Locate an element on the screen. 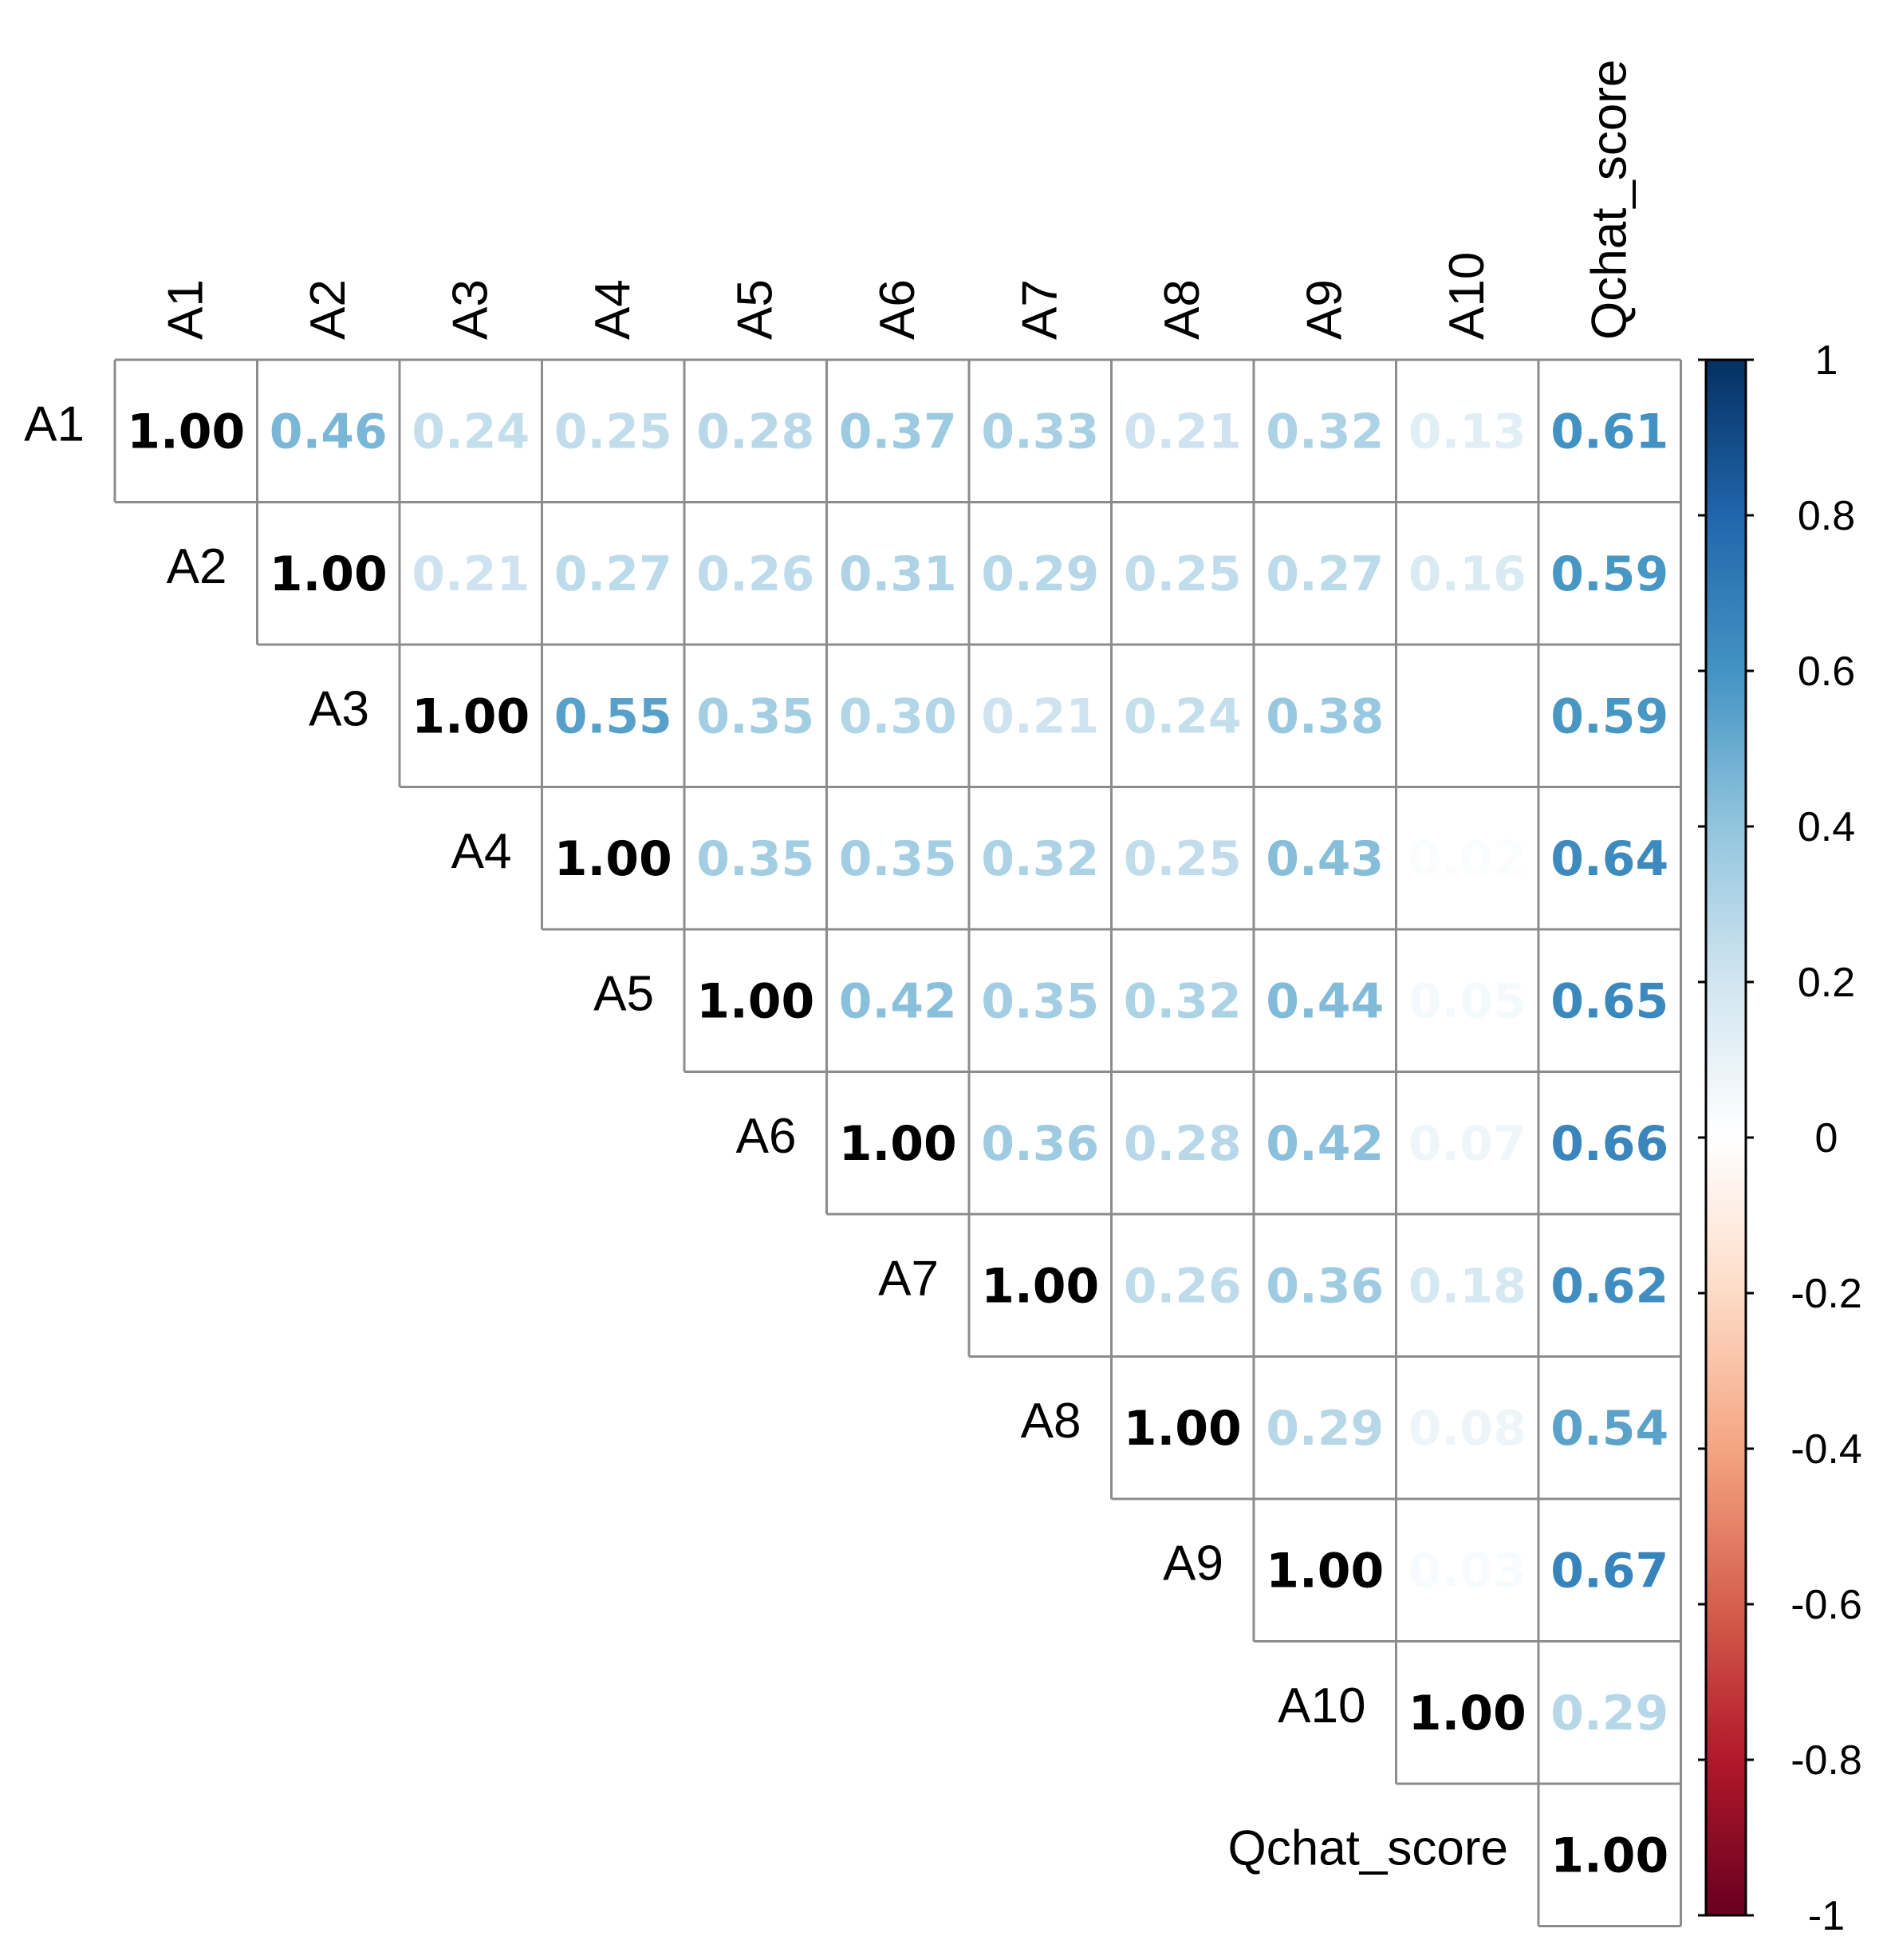 The image size is (1883, 1960). cell-A1-A1: 1.00 is located at coordinates (186, 431).